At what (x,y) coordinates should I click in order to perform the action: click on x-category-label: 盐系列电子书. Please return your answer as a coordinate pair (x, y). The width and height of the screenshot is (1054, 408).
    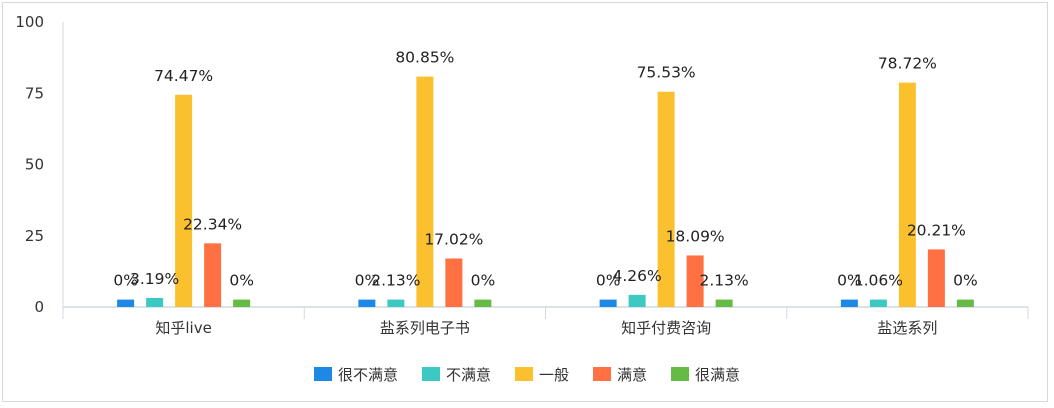
    Looking at the image, I should click on (425, 328).